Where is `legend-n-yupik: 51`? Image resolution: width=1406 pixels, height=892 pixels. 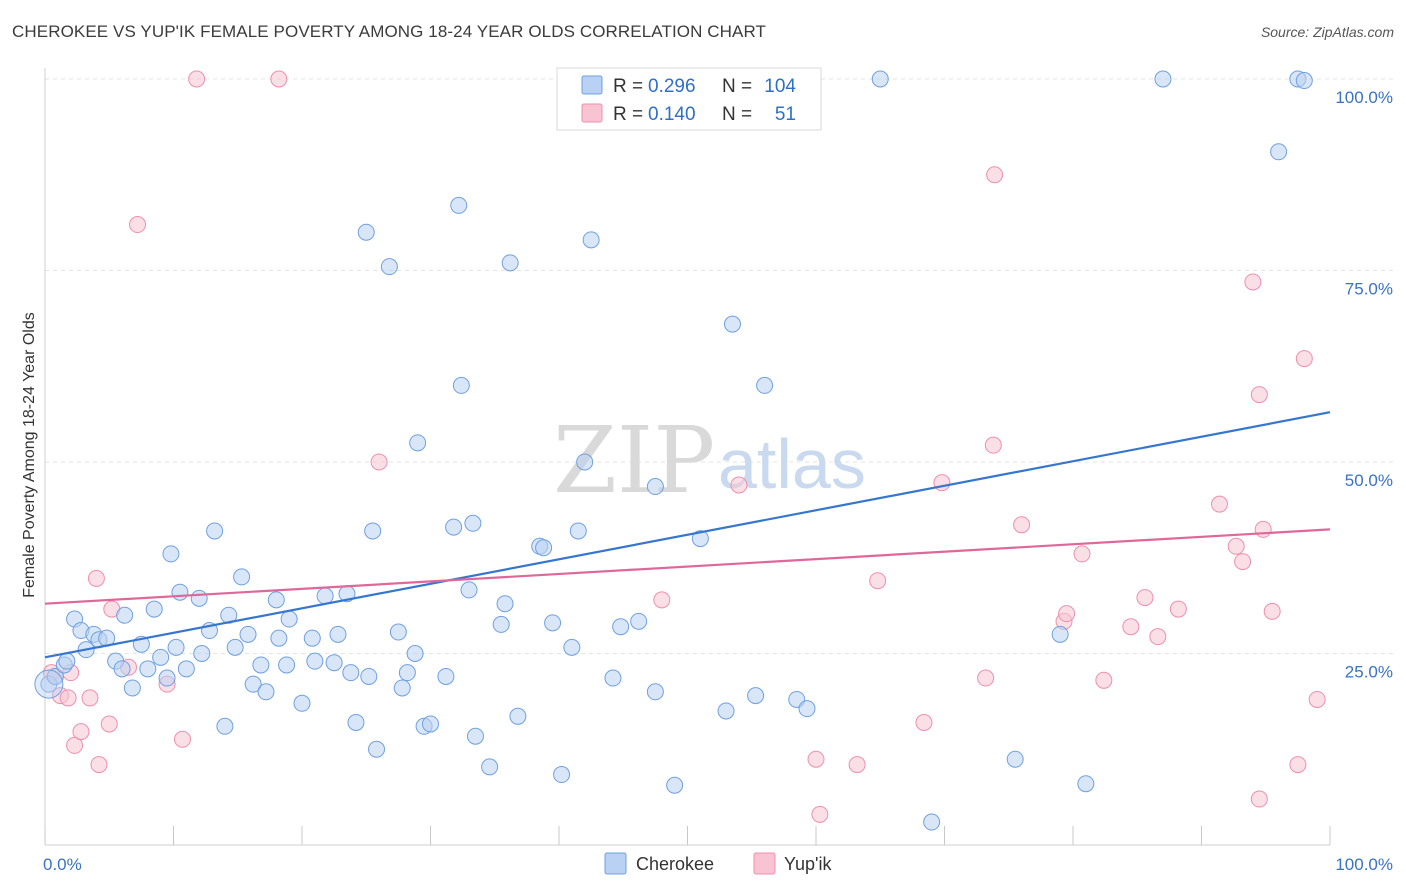 legend-n-yupik: 51 is located at coordinates (785, 114).